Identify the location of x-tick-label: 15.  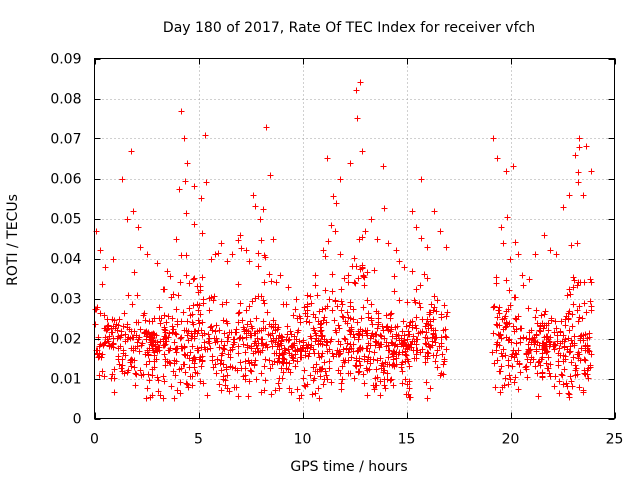
(407, 440).